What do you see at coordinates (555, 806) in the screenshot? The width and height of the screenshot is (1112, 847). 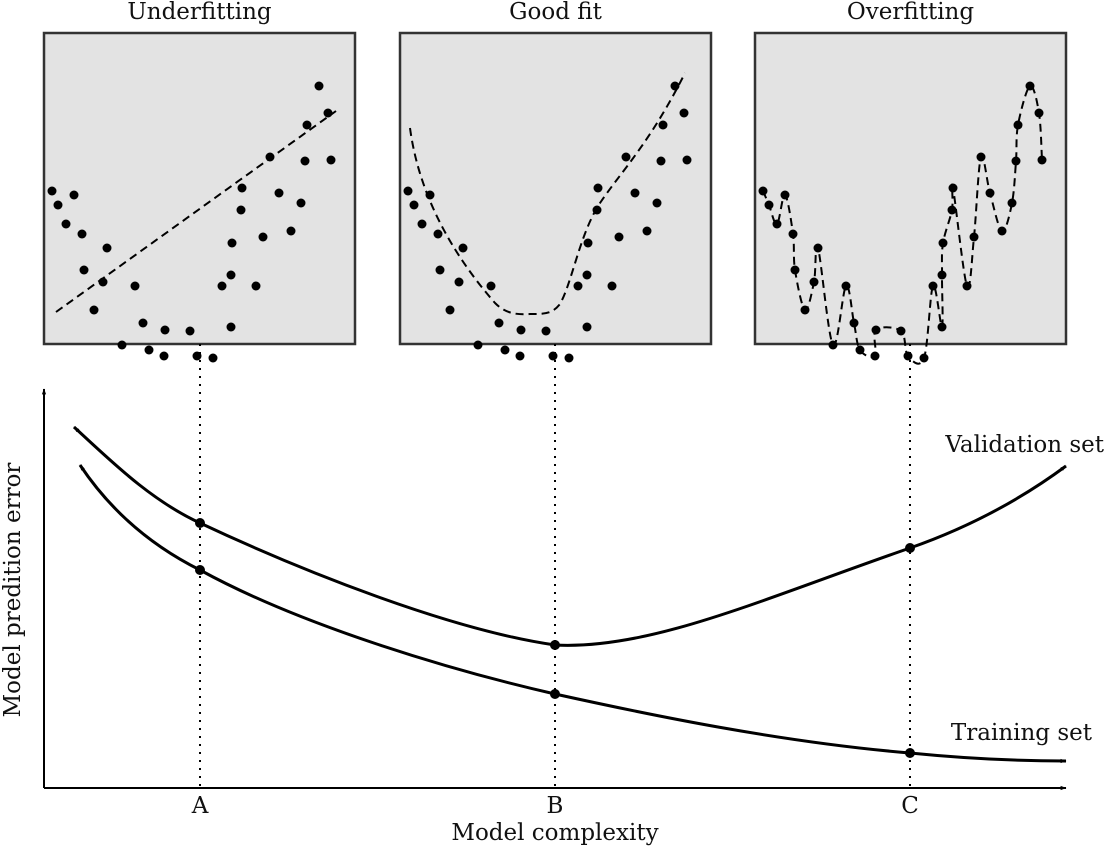 I see `tick-label-b: B` at bounding box center [555, 806].